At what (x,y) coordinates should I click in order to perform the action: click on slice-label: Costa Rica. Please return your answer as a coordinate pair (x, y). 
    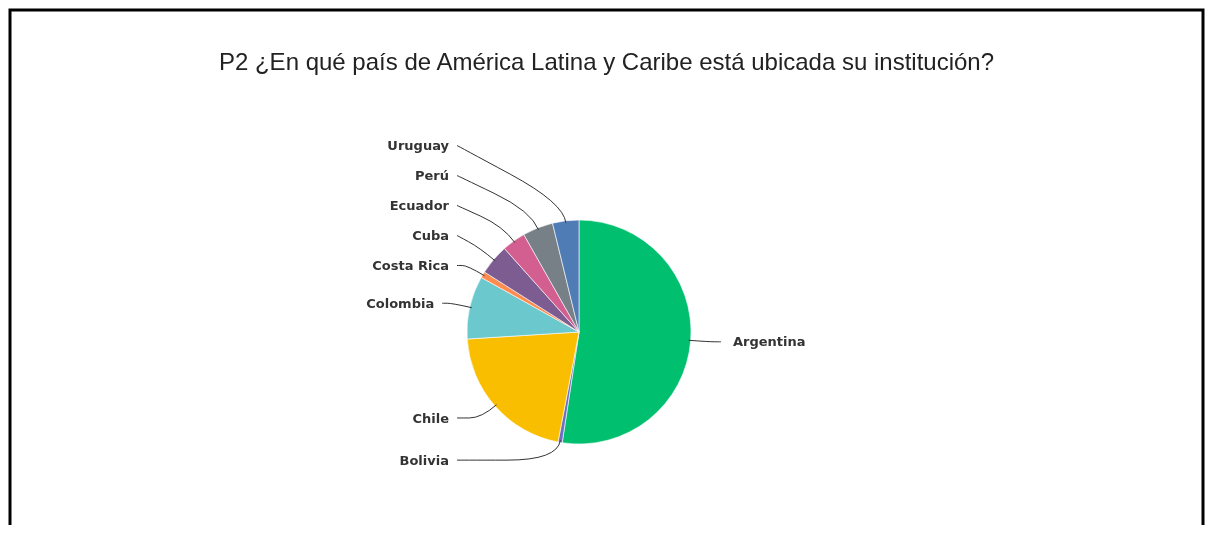
    Looking at the image, I should click on (410, 266).